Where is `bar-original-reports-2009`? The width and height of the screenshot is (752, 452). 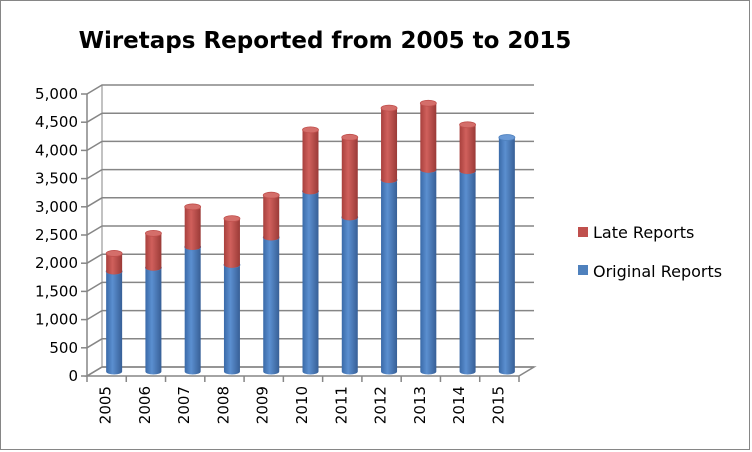
bar-original-reports-2009 is located at coordinates (271, 306).